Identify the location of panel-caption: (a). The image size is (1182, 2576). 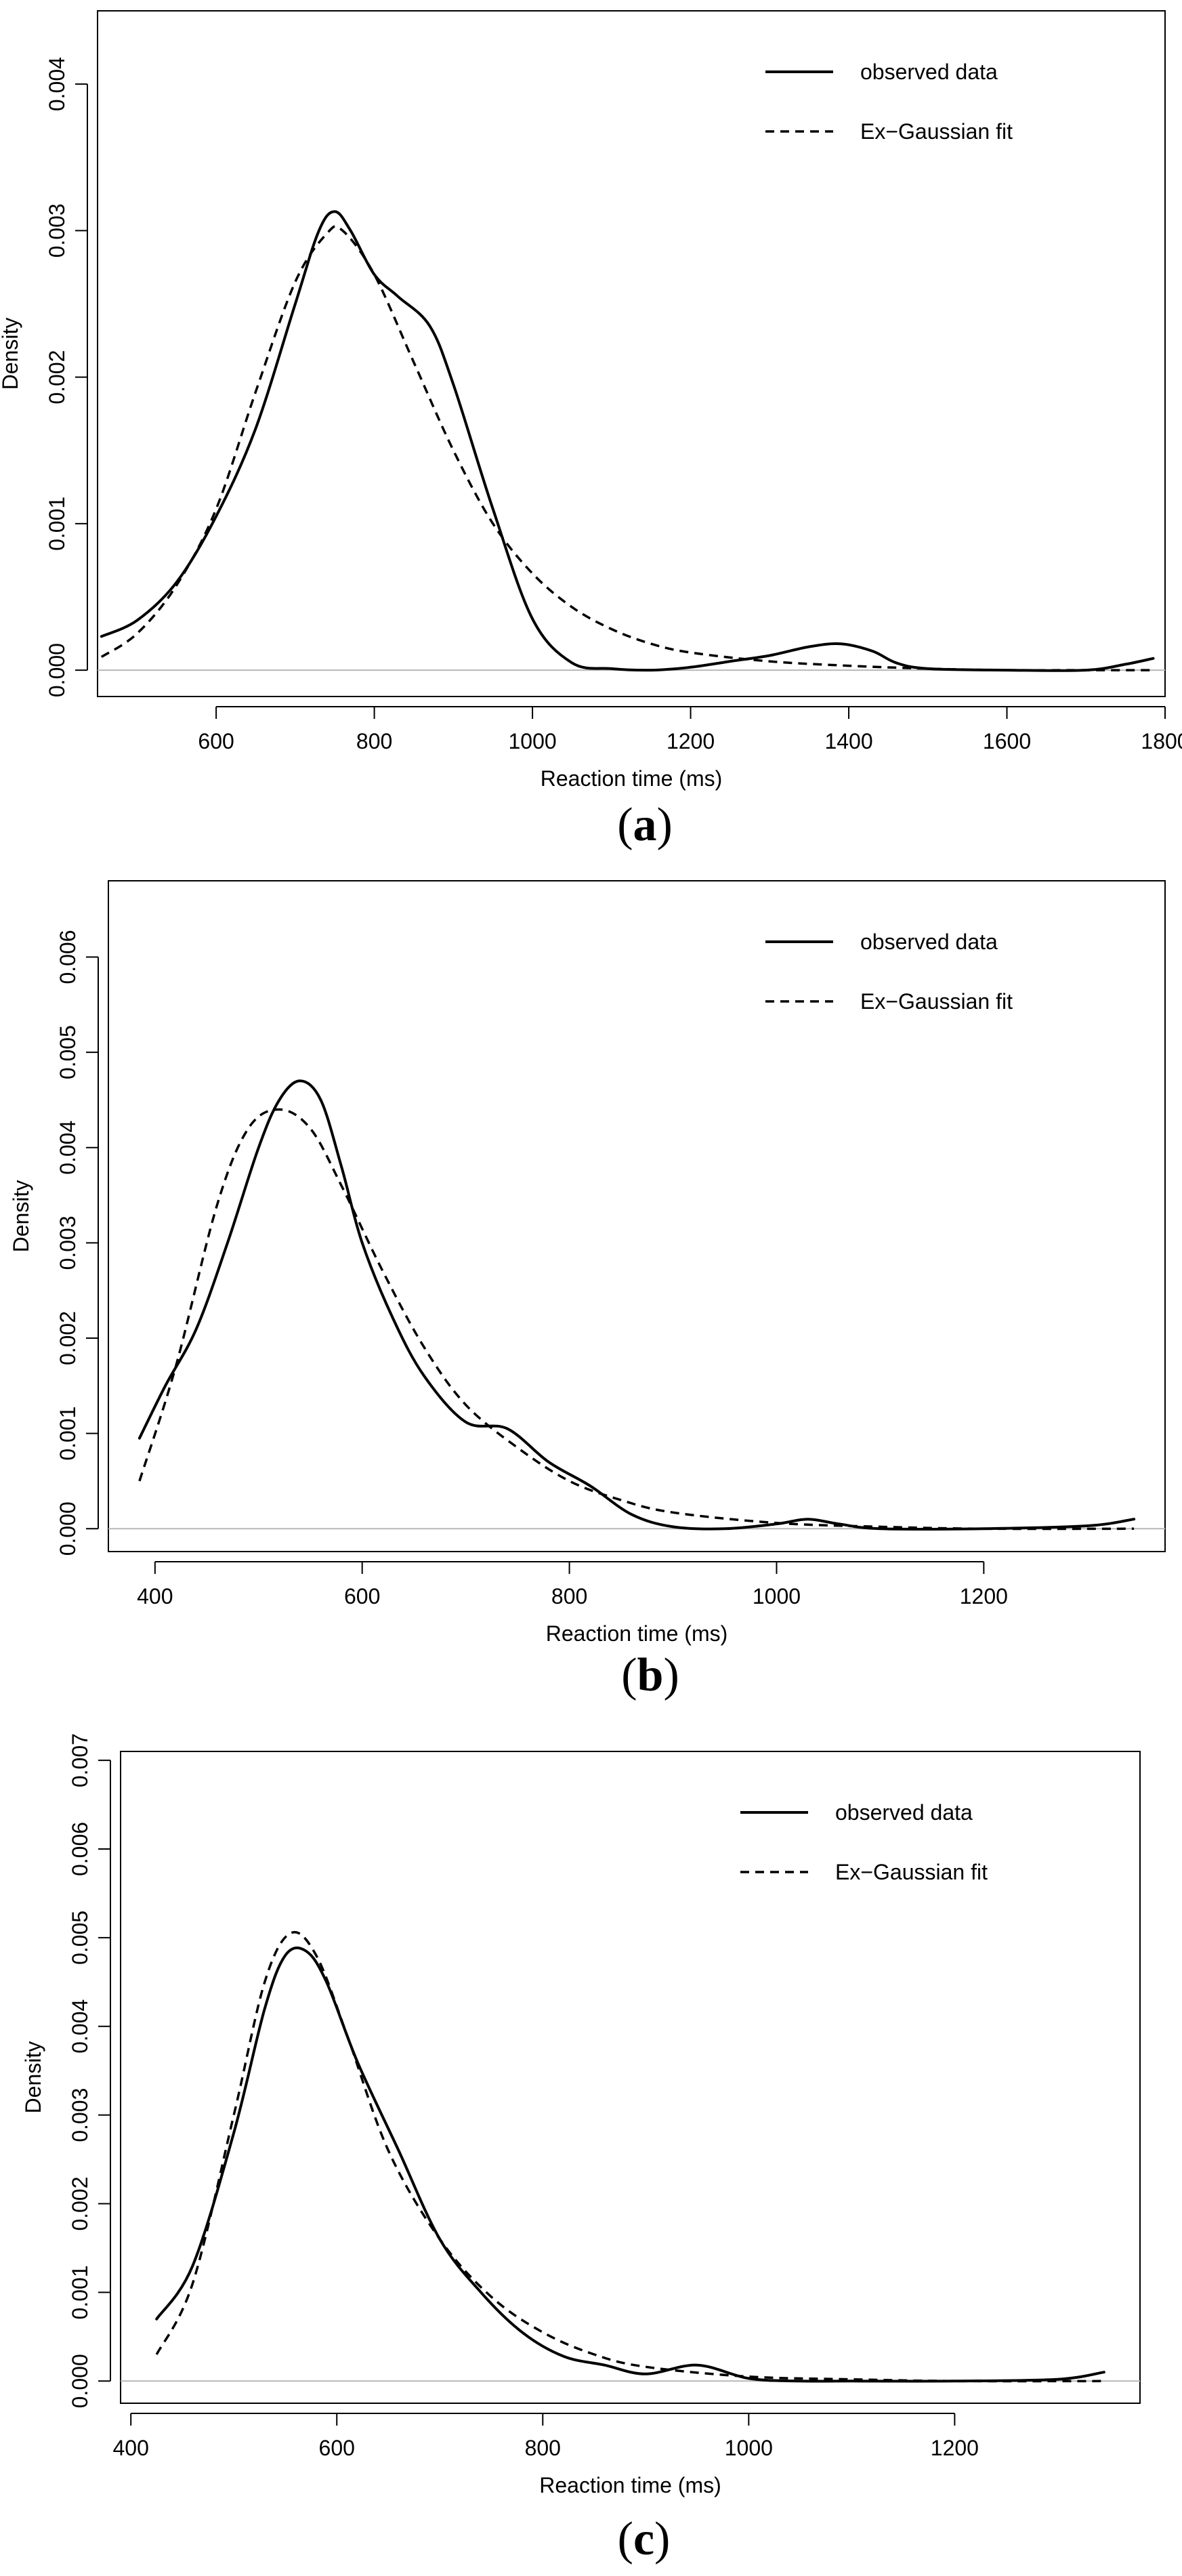
(645, 825).